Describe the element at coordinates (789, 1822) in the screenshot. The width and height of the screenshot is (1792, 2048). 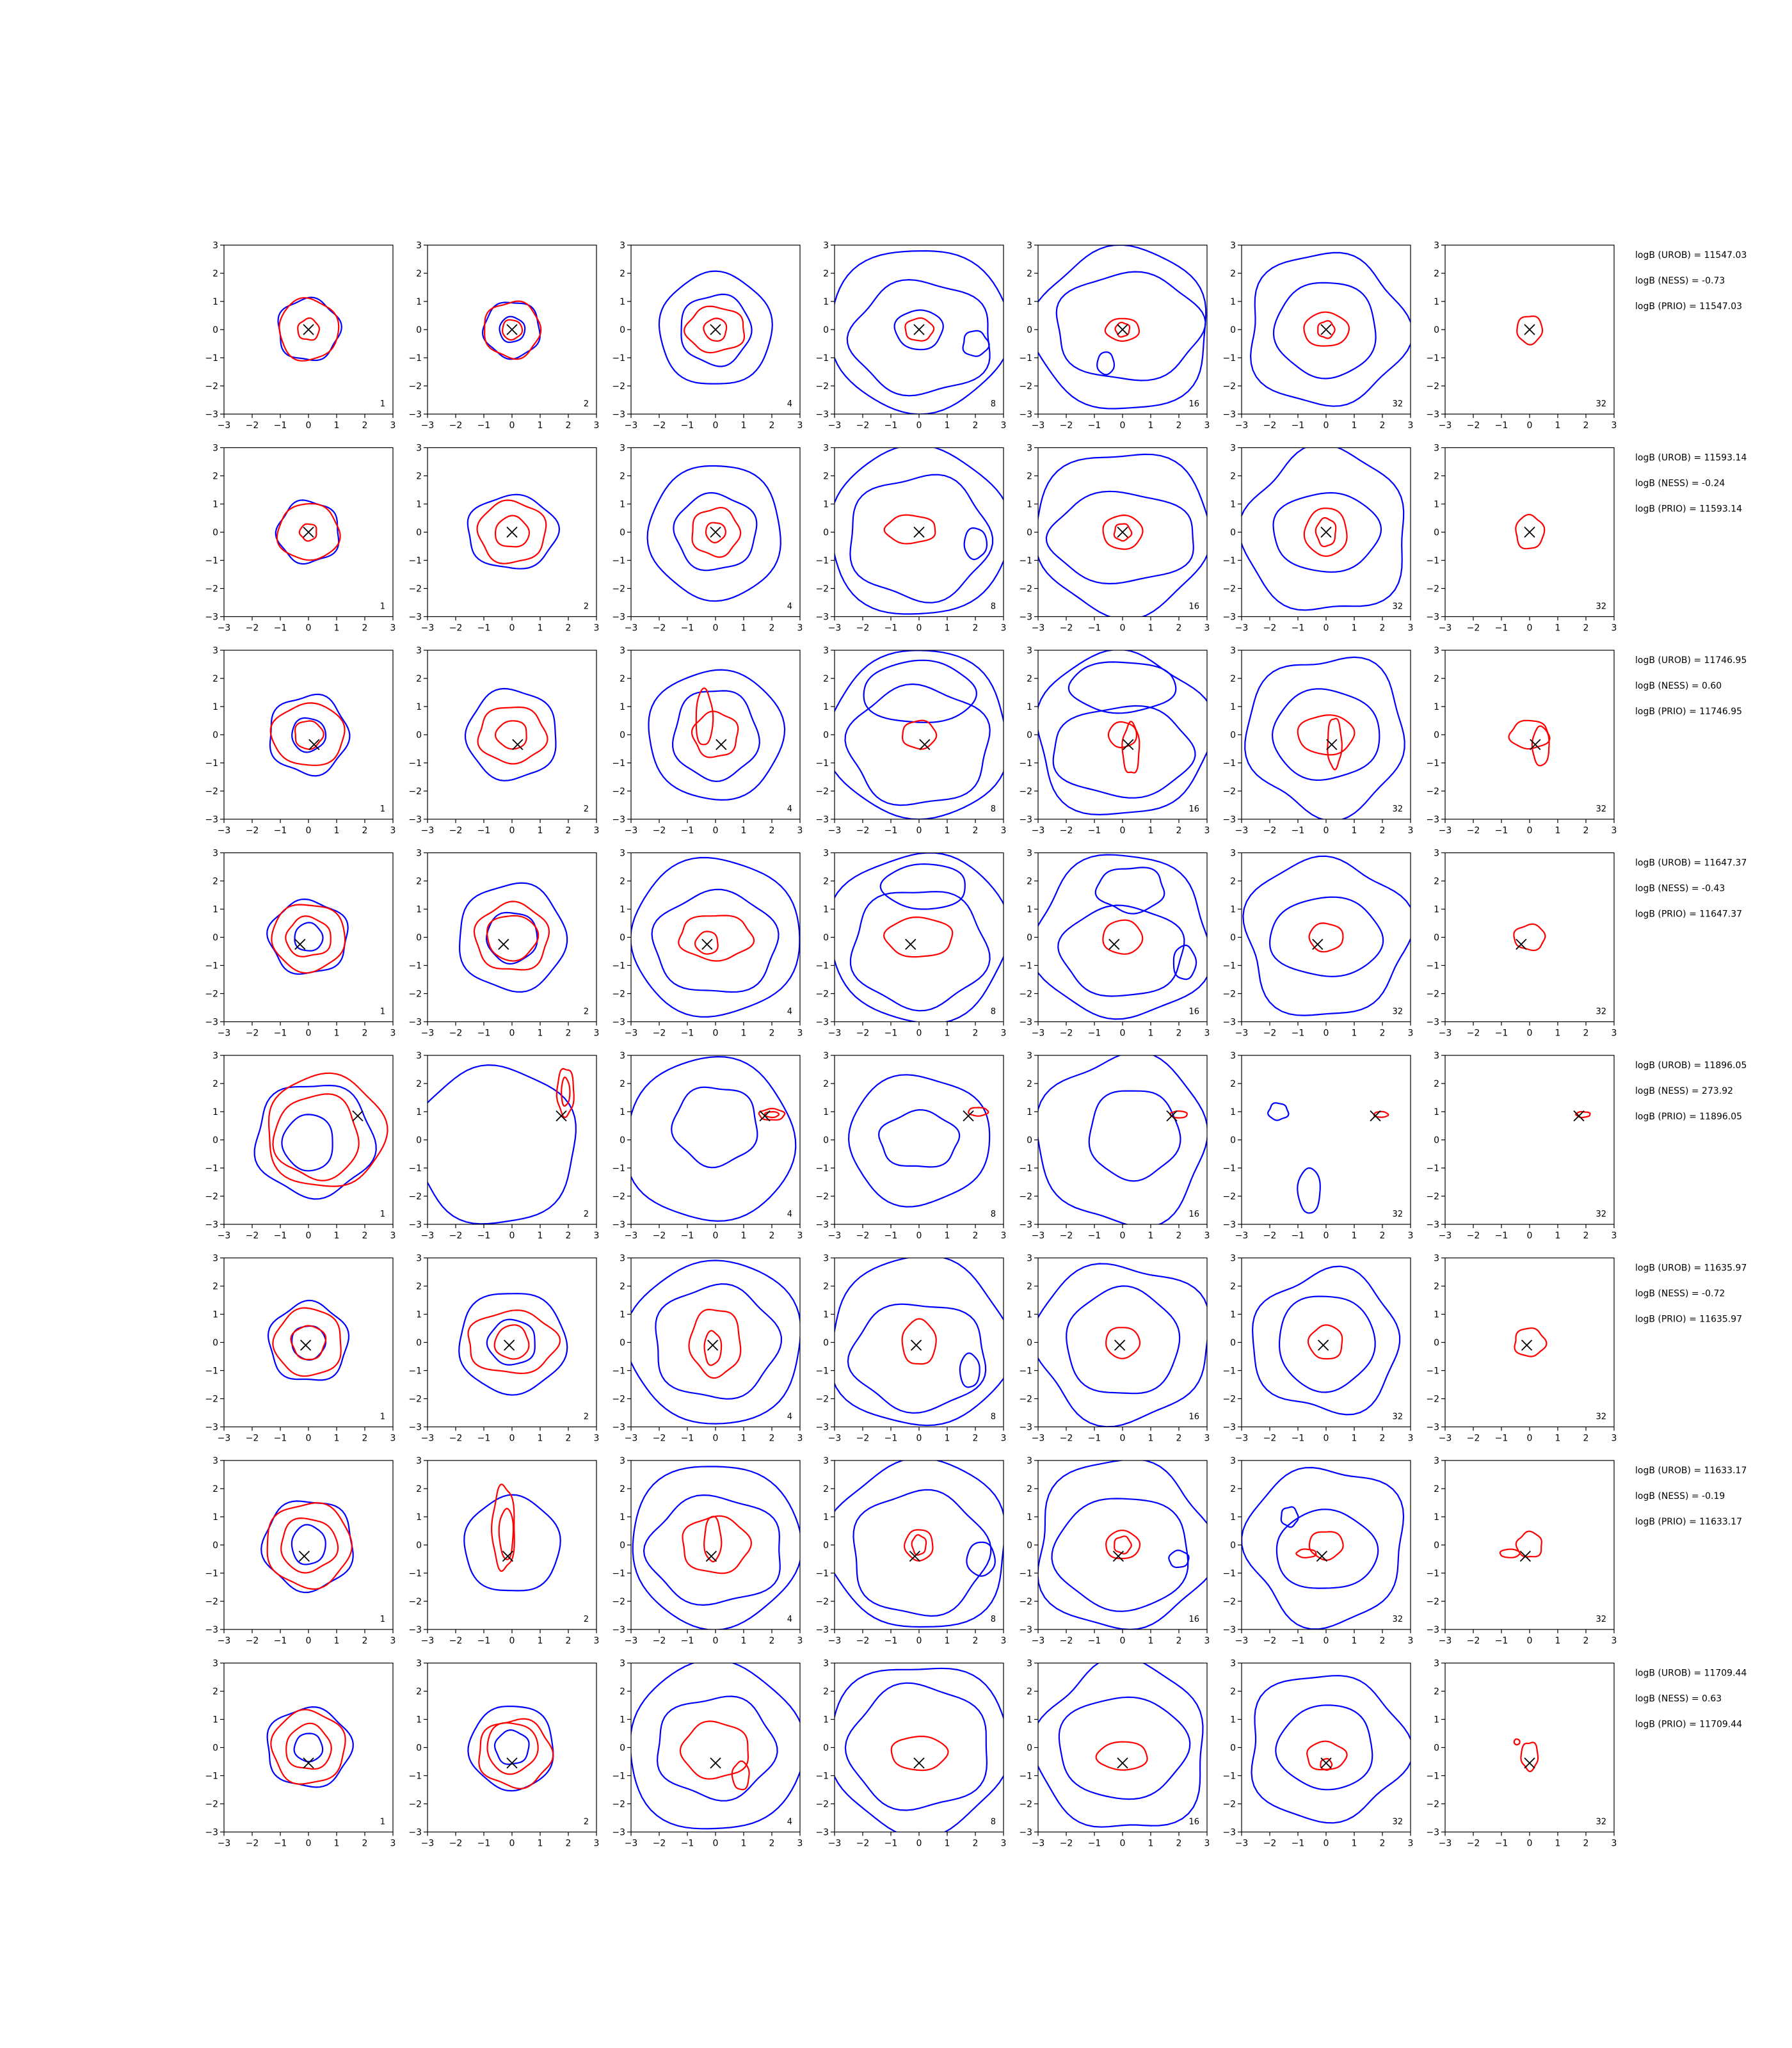
I see `panel-label: 4` at that location.